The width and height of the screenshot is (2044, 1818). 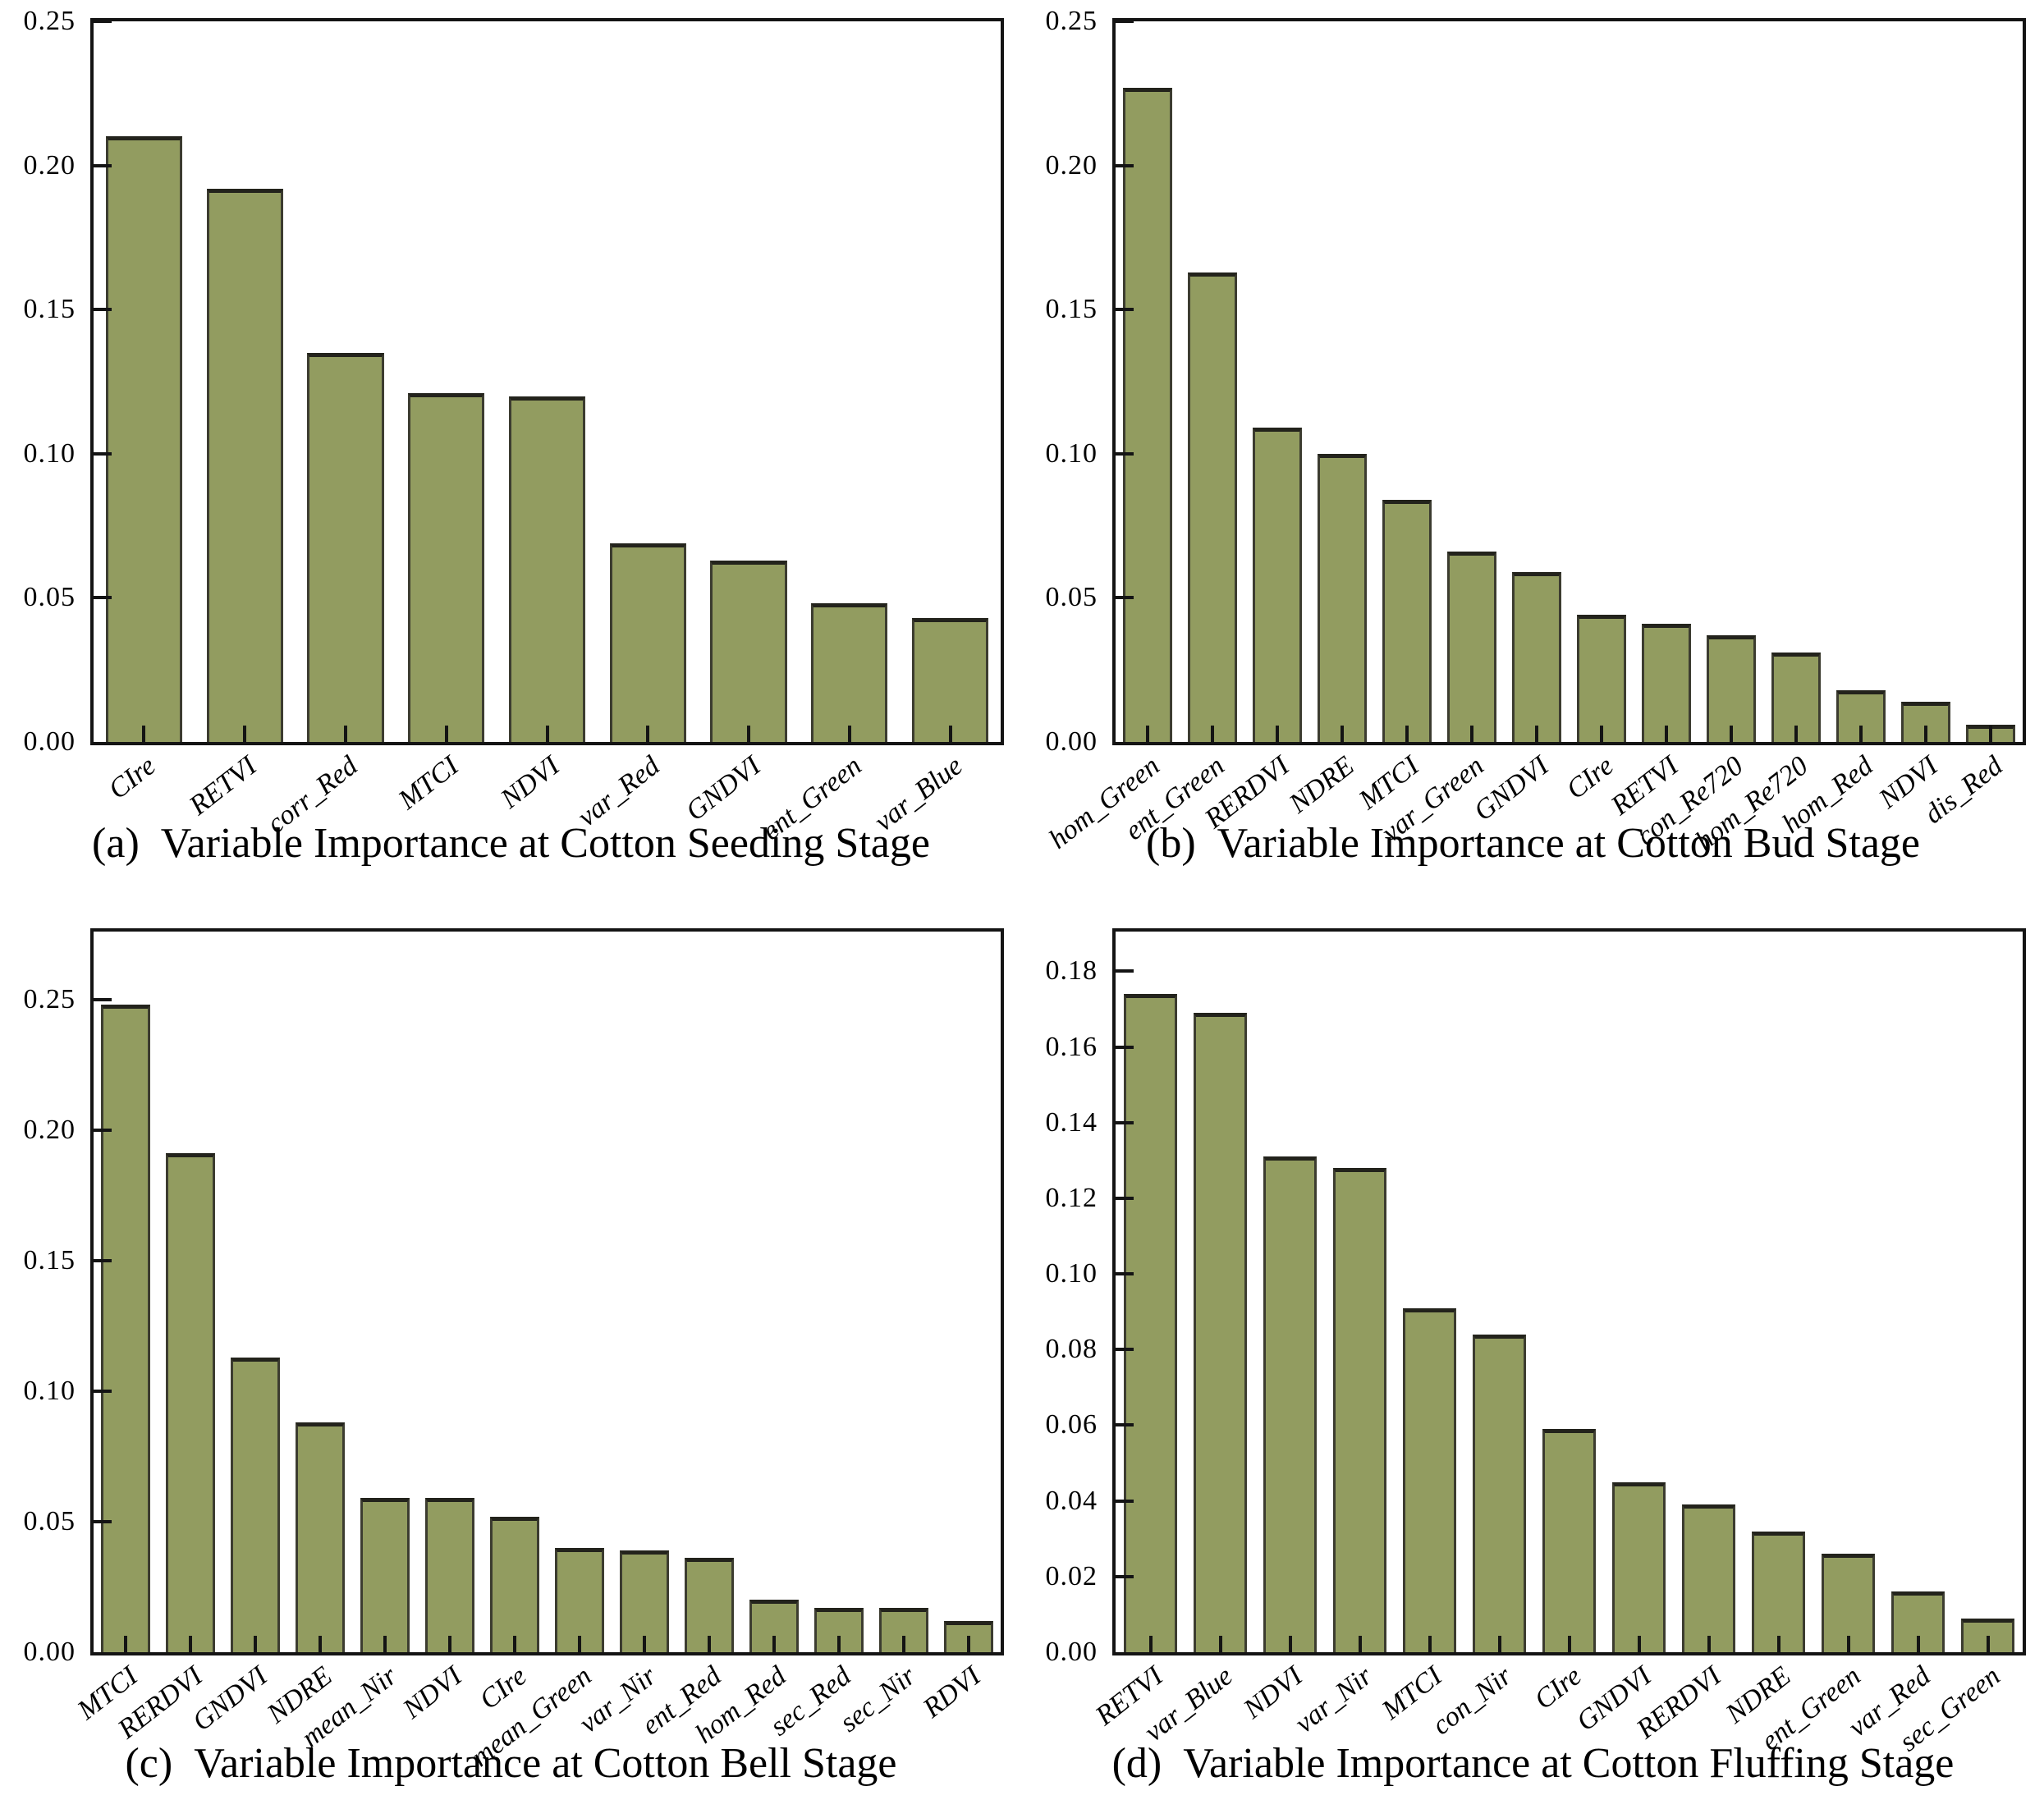 I want to click on y-tick-label: 0.05, so click(x=1071, y=597).